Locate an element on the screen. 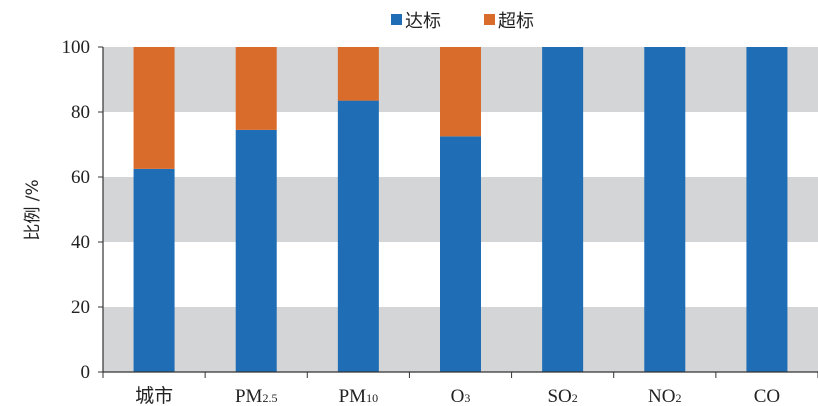 This screenshot has width=818, height=406. y-tick-label: 80 is located at coordinates (80, 112).